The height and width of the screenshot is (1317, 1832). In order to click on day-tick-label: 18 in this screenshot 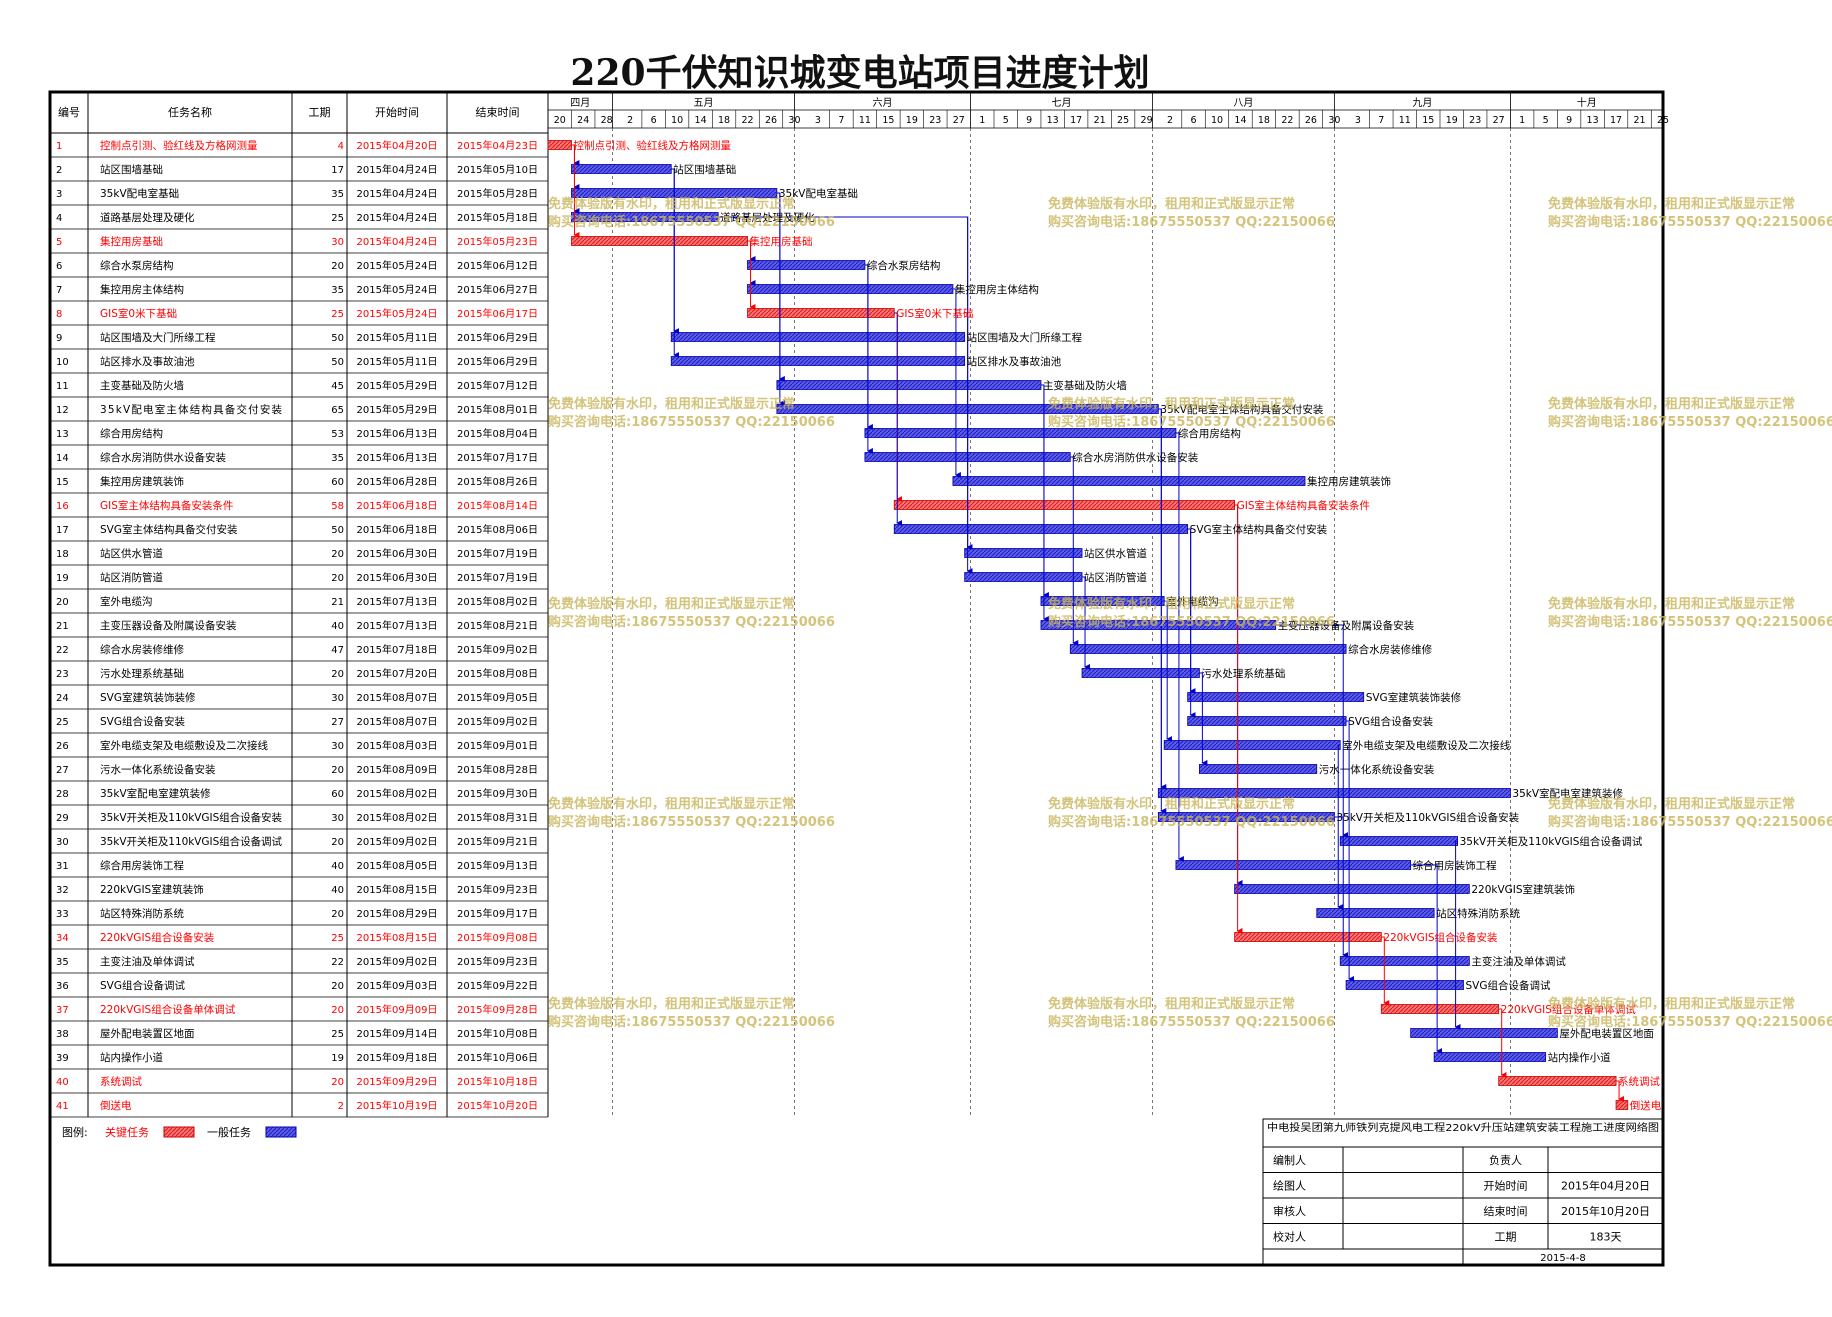, I will do `click(1264, 120)`.